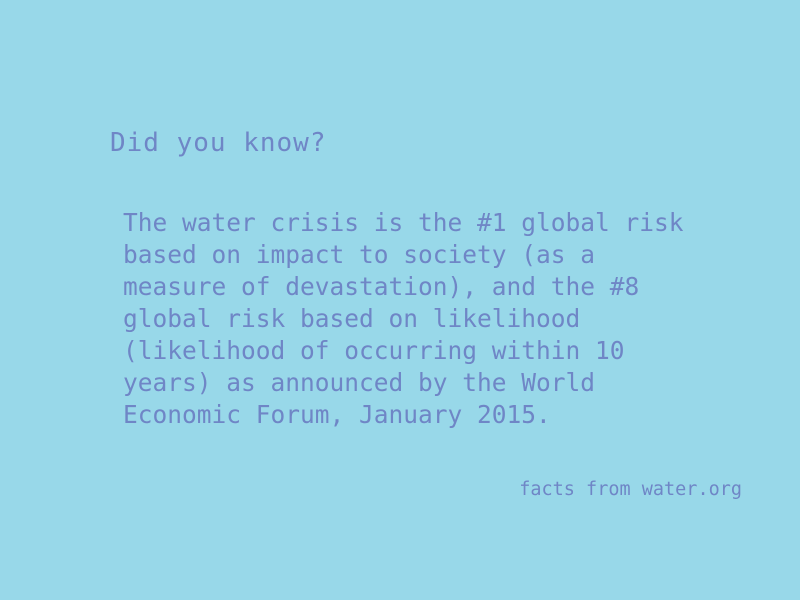 The height and width of the screenshot is (600, 800). Describe the element at coordinates (630, 489) in the screenshot. I see `source-credit: facts from water.org` at that location.